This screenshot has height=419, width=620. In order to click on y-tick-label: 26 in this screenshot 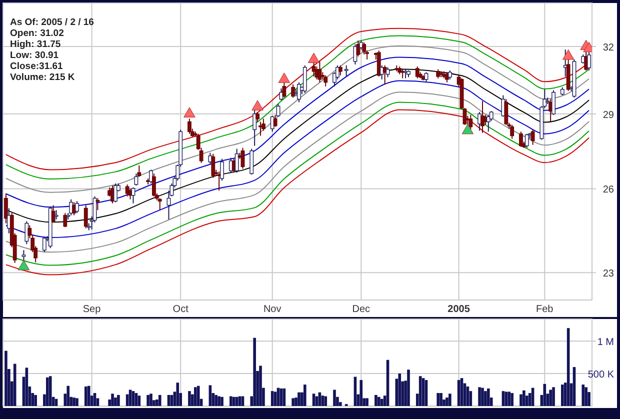, I will do `click(608, 190)`.